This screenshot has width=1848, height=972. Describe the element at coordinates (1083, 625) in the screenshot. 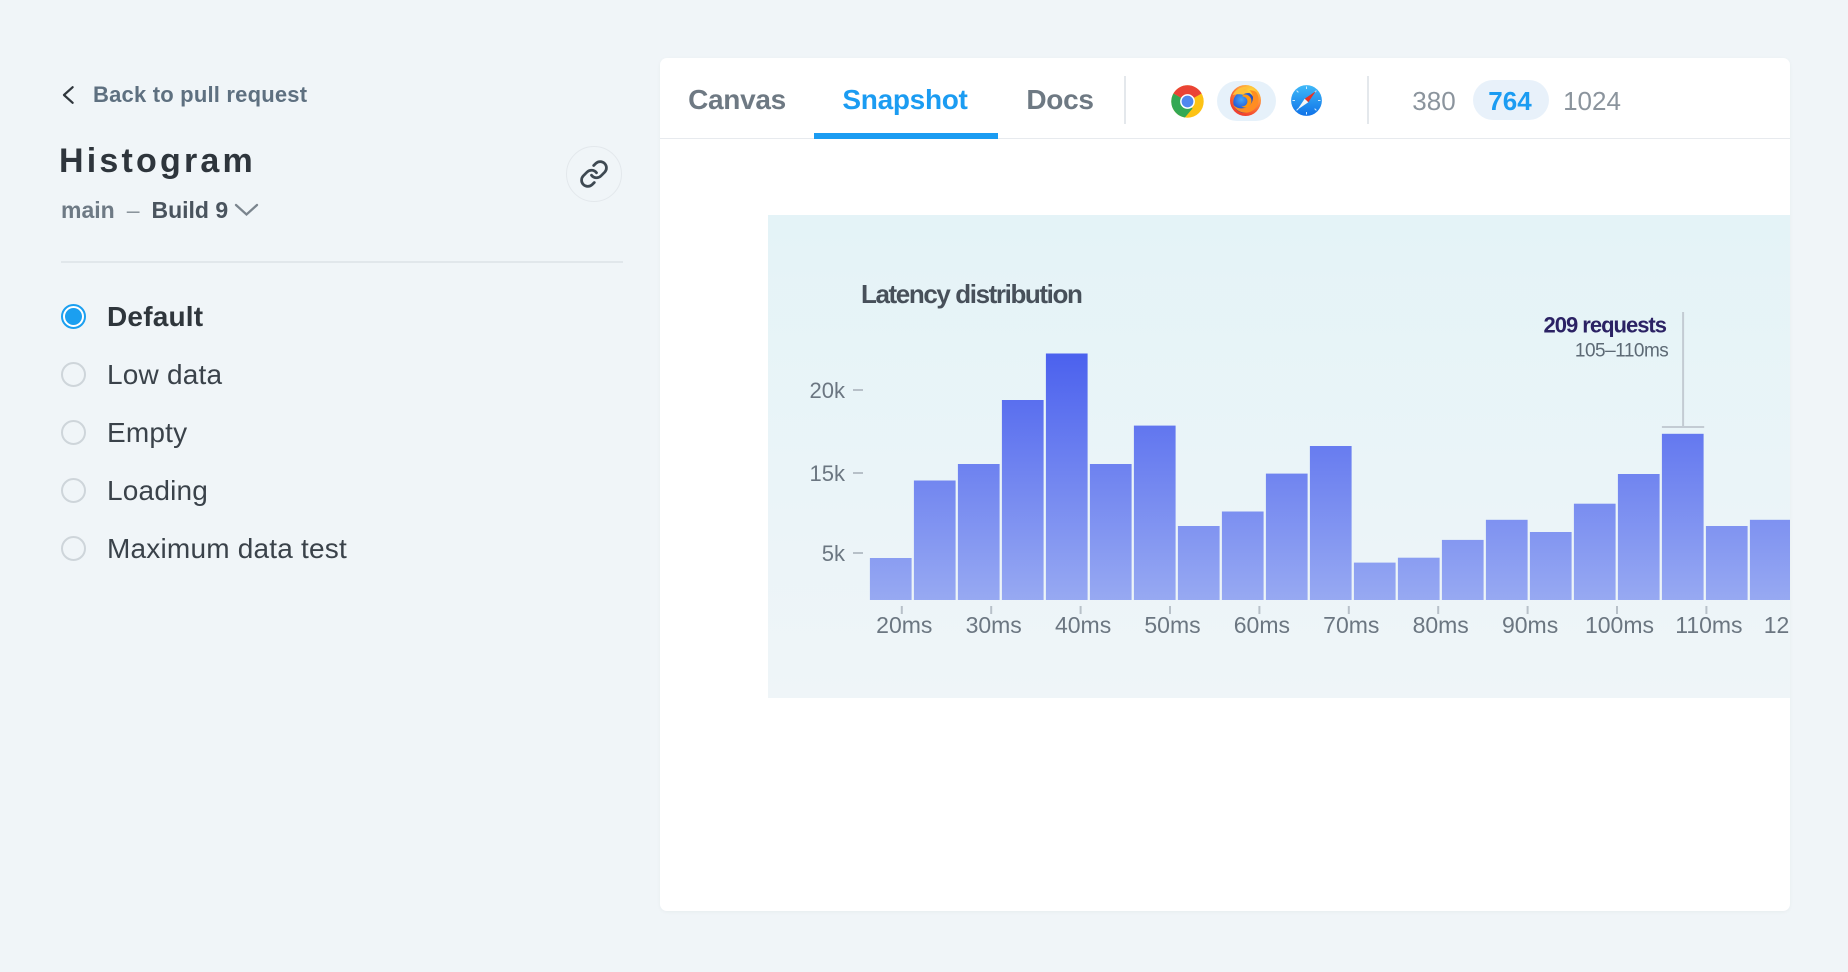

I see `svg-text: 40ms` at that location.